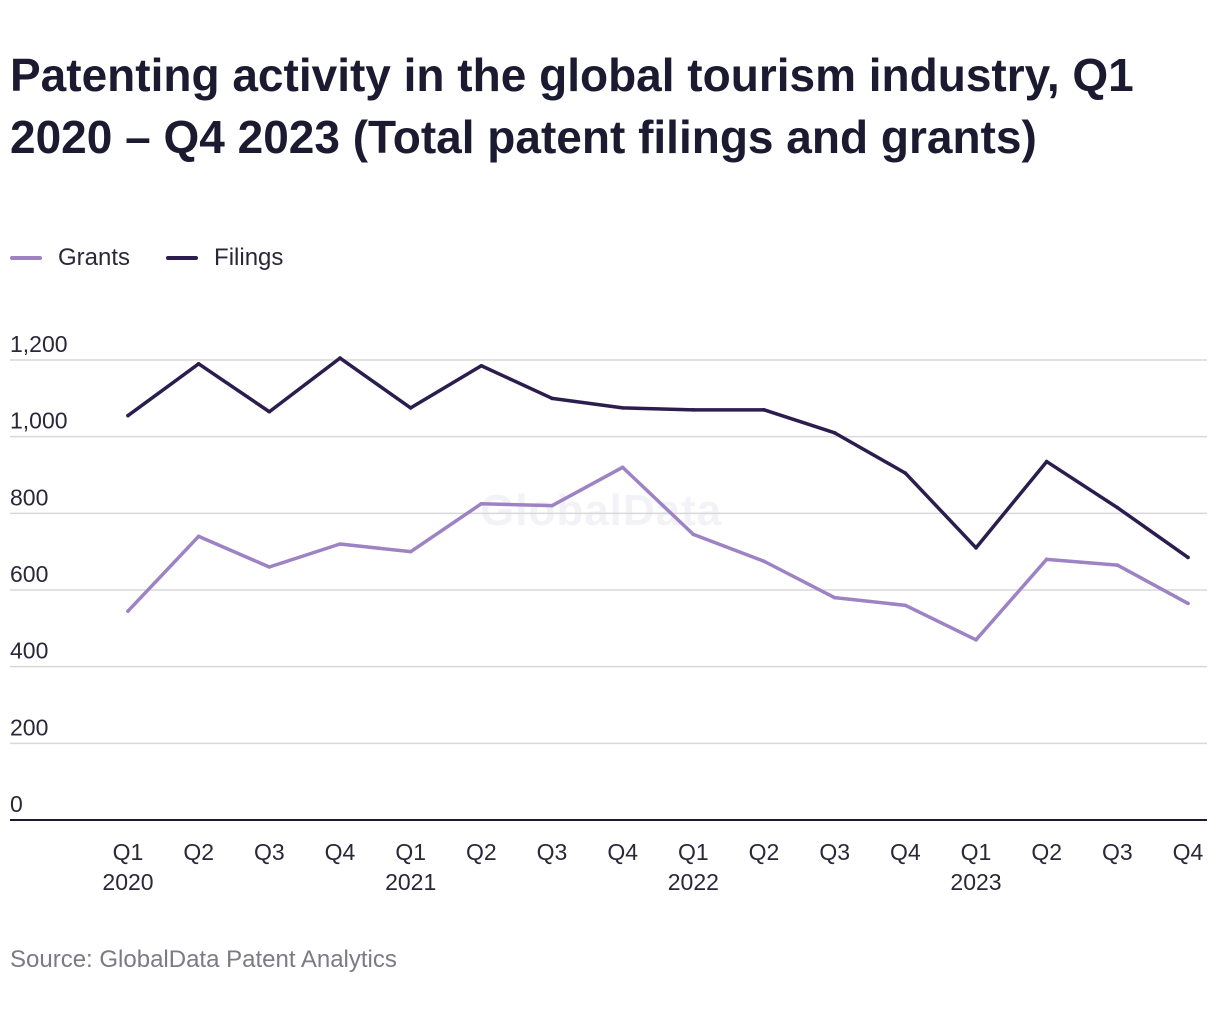  What do you see at coordinates (164, 258) in the screenshot?
I see `legend: Grants Filings` at bounding box center [164, 258].